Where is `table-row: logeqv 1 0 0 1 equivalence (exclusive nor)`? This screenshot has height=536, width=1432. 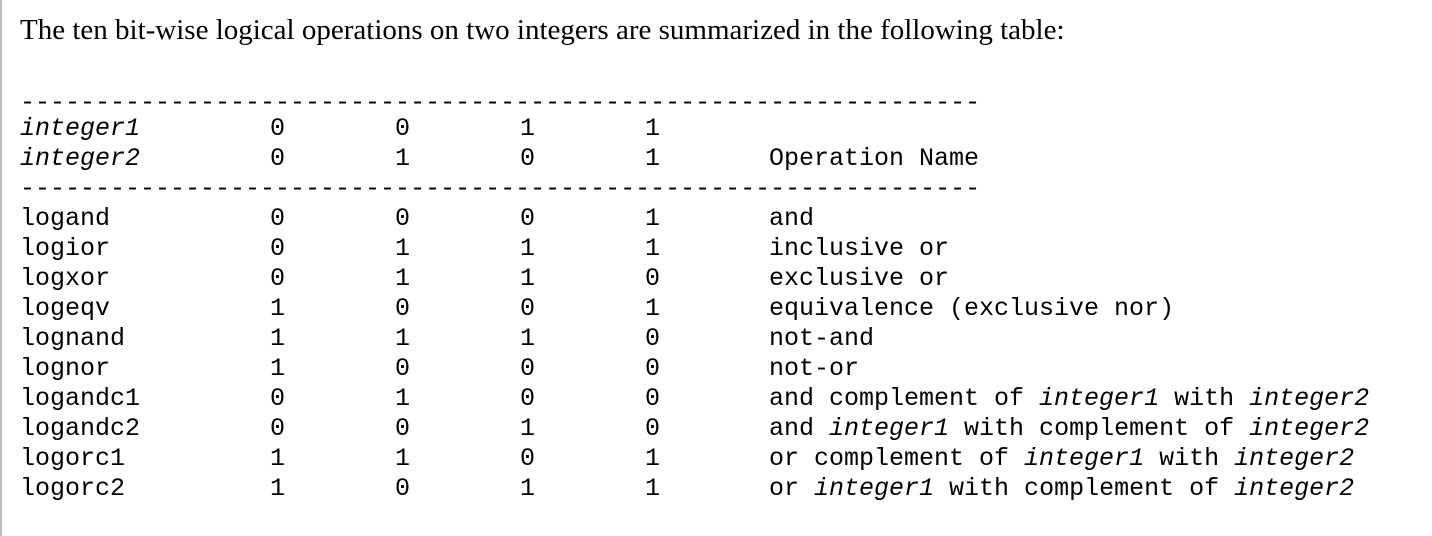 table-row: logeqv 1 0 0 1 equivalence (exclusive nor) is located at coordinates (720, 309).